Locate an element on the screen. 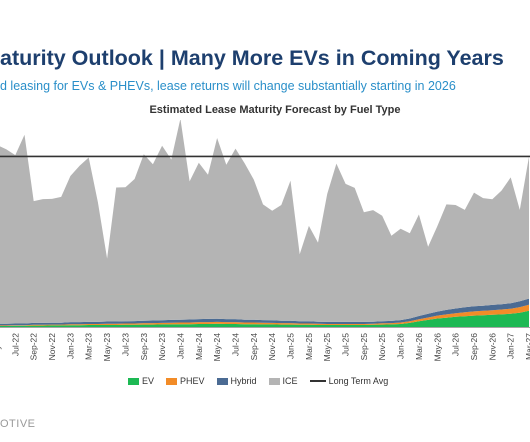 This screenshot has height=442, width=530. x-tick-label: May-23 is located at coordinates (107, 347).